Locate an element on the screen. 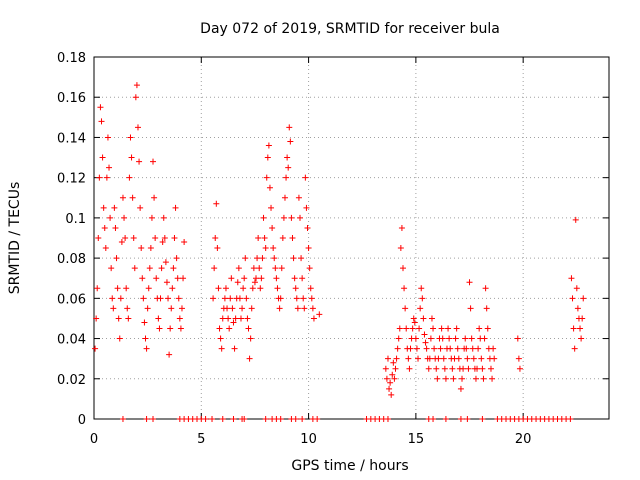 The height and width of the screenshot is (480, 640). y-tick-label: 0.02 is located at coordinates (71, 380).